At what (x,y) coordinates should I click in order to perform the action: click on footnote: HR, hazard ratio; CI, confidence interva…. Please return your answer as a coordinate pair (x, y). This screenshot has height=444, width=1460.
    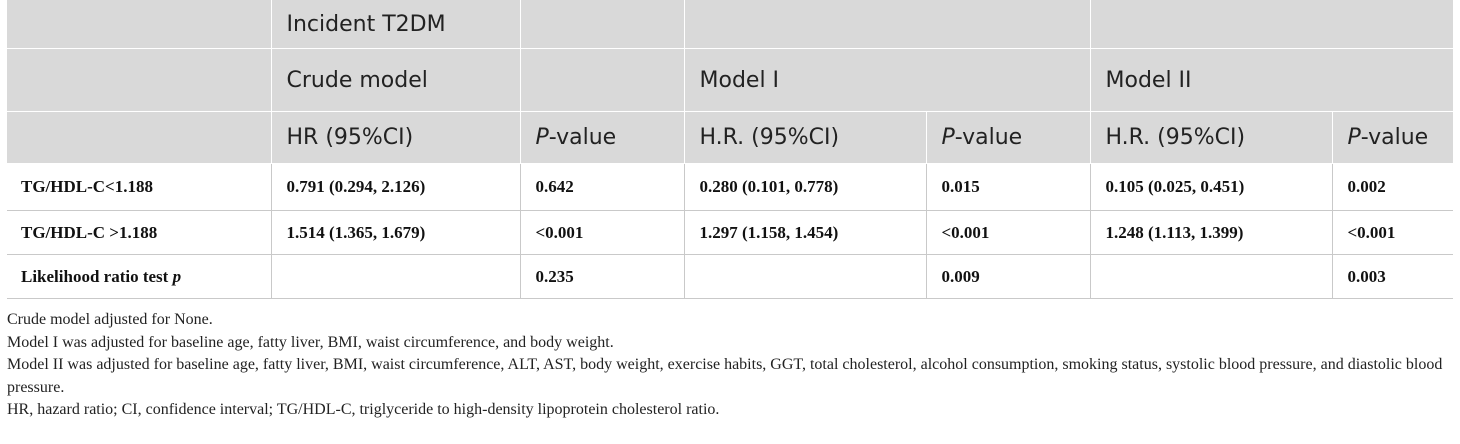
    Looking at the image, I should click on (363, 409).